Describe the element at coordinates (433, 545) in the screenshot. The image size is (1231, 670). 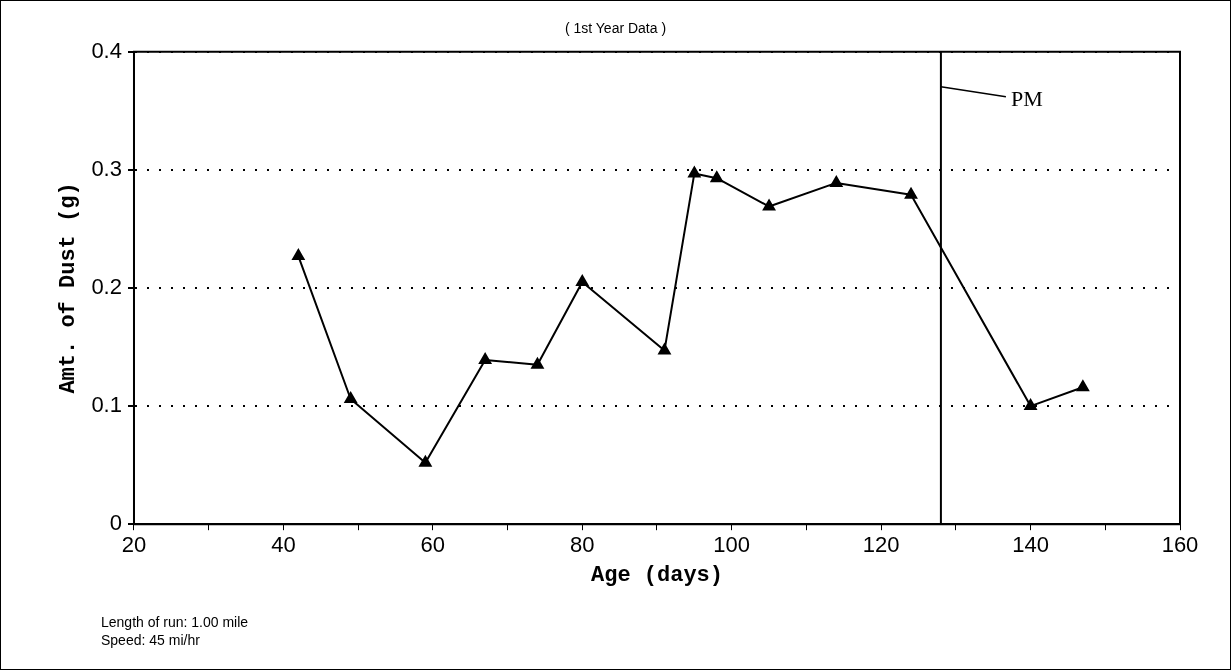
I see `x-tick-label: 60` at that location.